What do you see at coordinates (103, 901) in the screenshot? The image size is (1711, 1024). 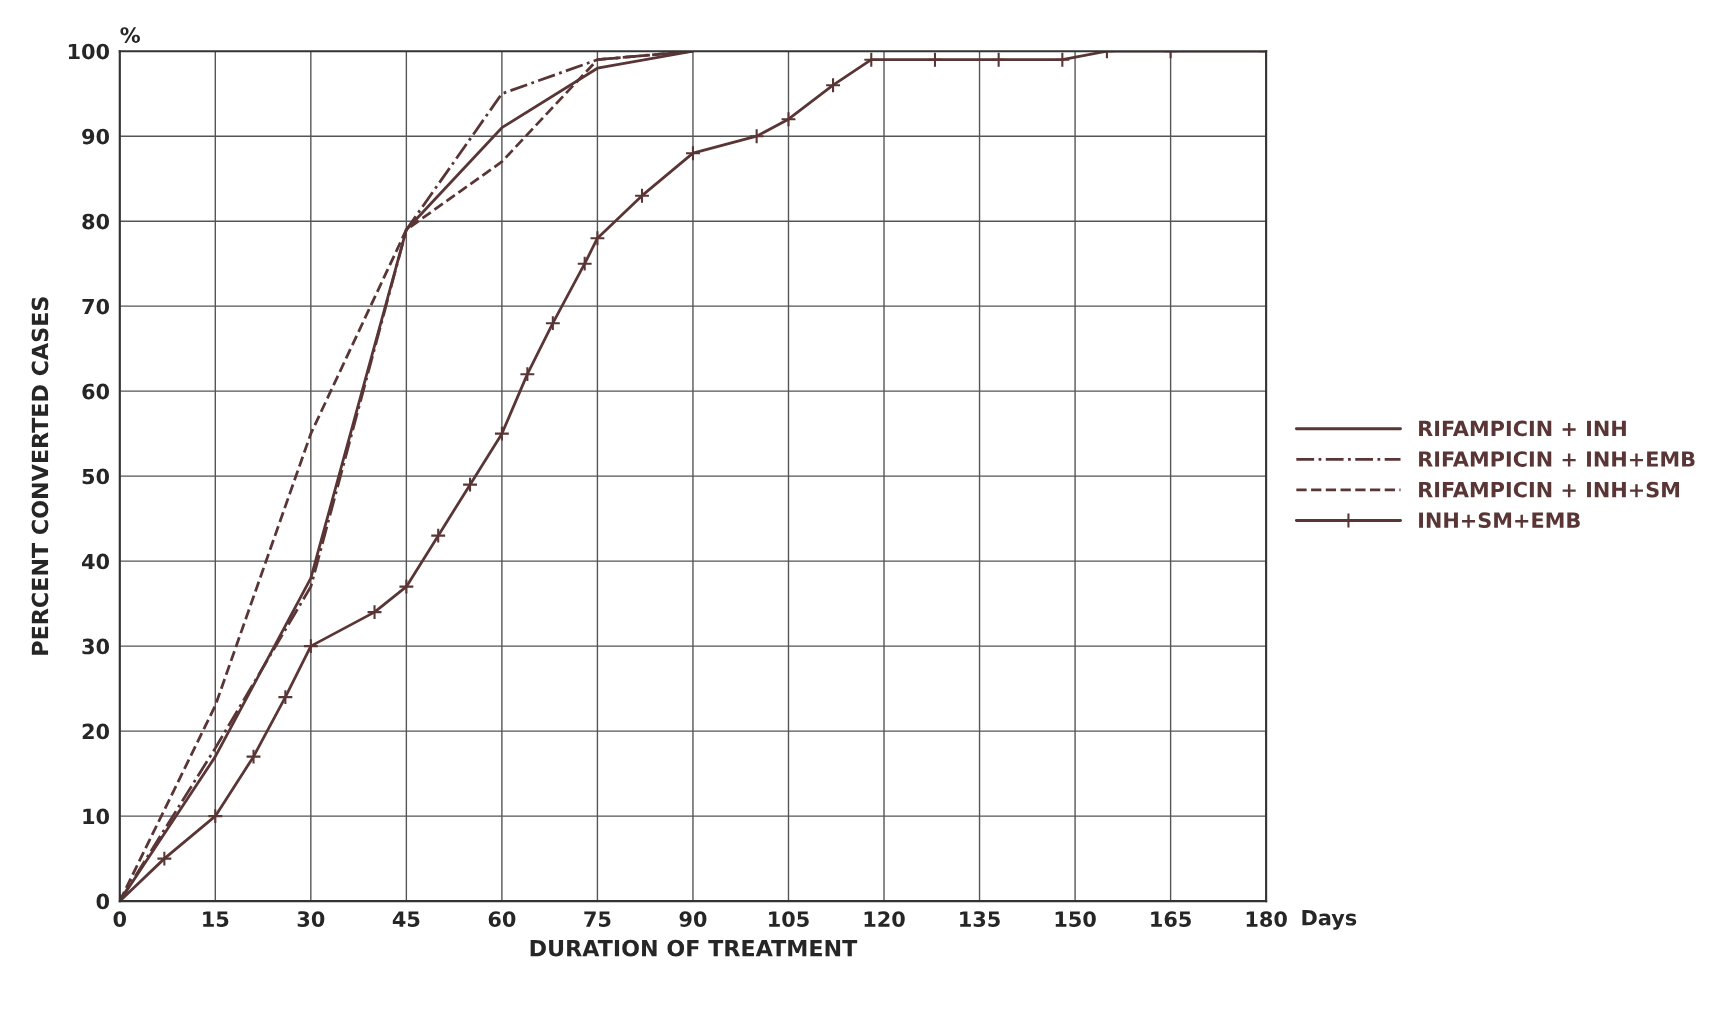 I see `y-tick-label: 0` at bounding box center [103, 901].